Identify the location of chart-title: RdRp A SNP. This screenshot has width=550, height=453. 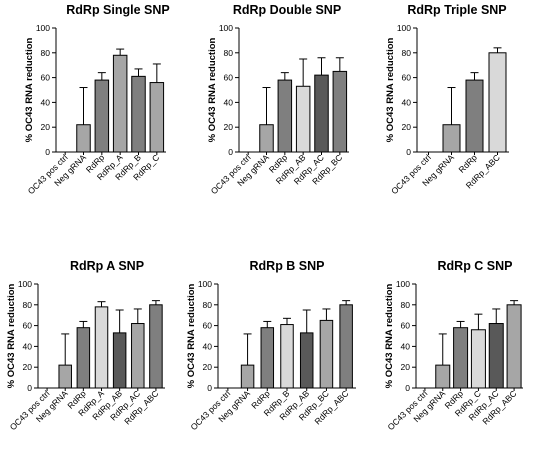
(107, 266).